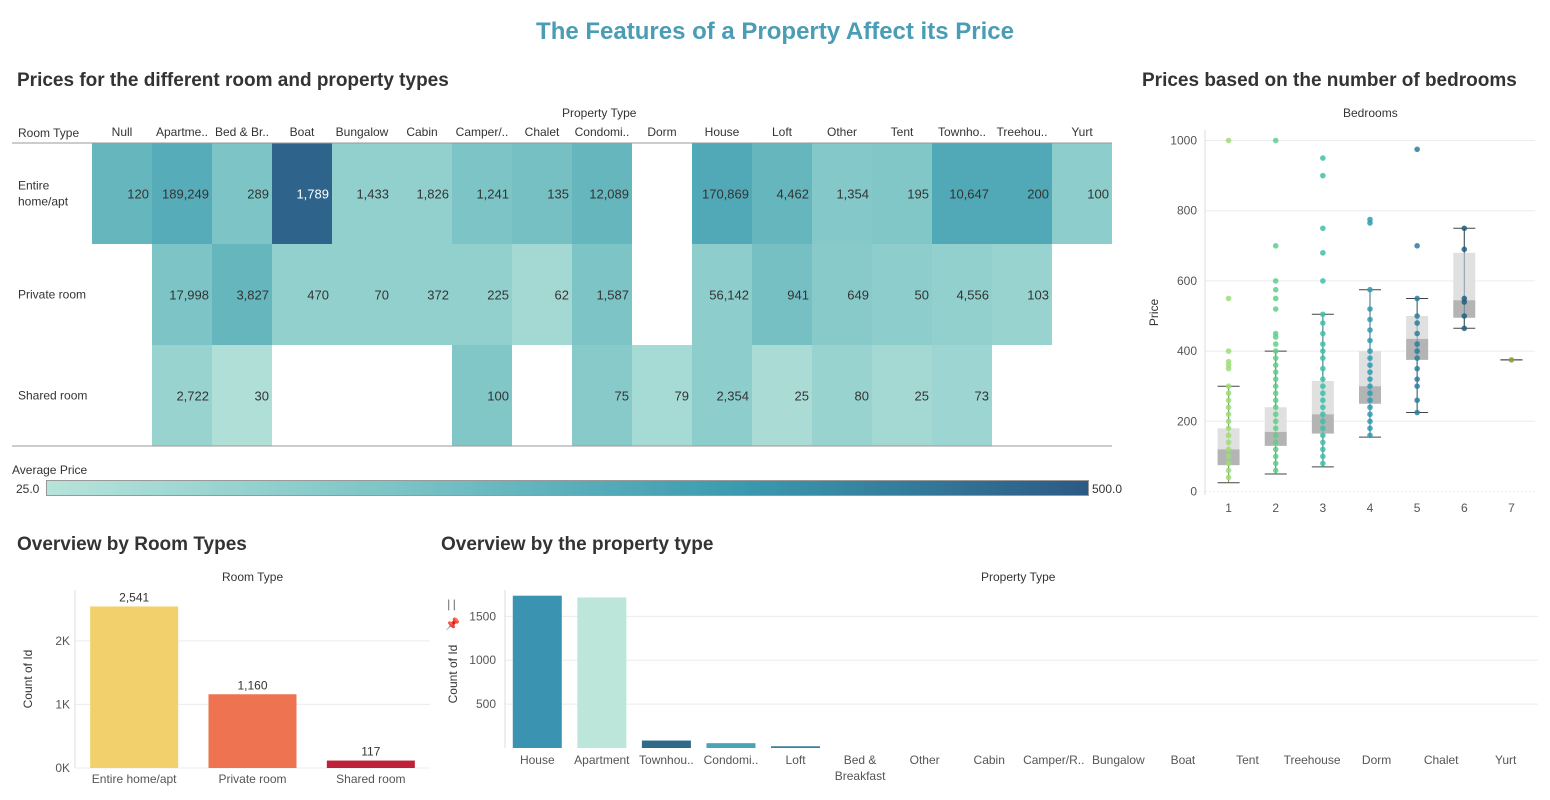 The image size is (1550, 800). I want to click on heatmap-cell-label: 289, so click(258, 194).